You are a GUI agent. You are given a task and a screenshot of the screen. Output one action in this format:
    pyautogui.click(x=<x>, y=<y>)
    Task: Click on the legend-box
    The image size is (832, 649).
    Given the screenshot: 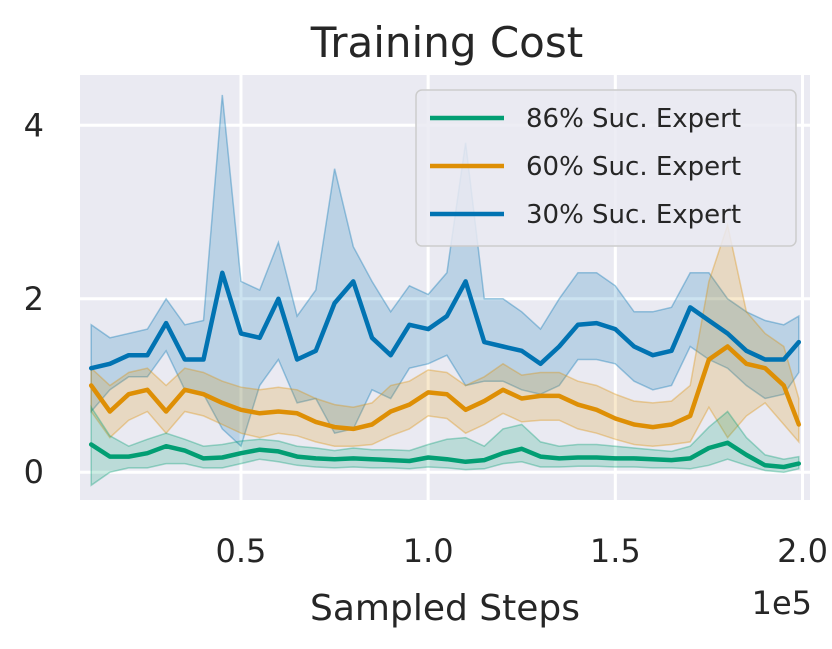 What is the action you would take?
    pyautogui.click(x=606, y=168)
    